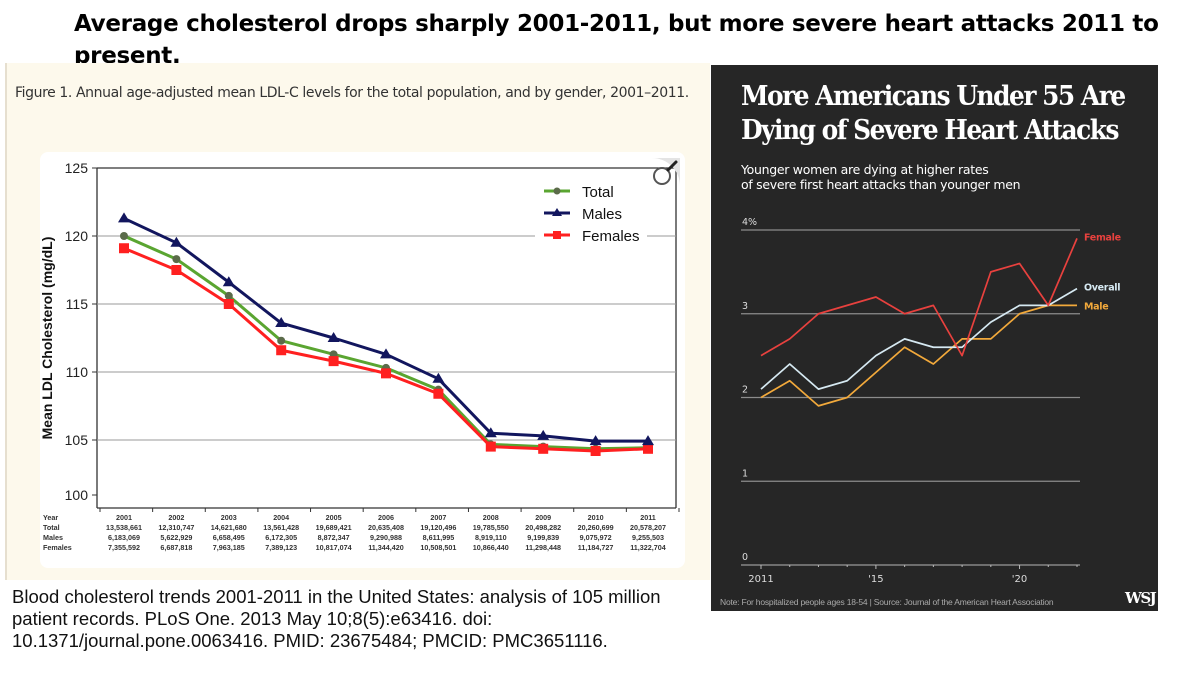 This screenshot has height=675, width=1200. What do you see at coordinates (865, 169) in the screenshot?
I see `wsj-subtitle-line-1: Younger women are dying at higher rates` at bounding box center [865, 169].